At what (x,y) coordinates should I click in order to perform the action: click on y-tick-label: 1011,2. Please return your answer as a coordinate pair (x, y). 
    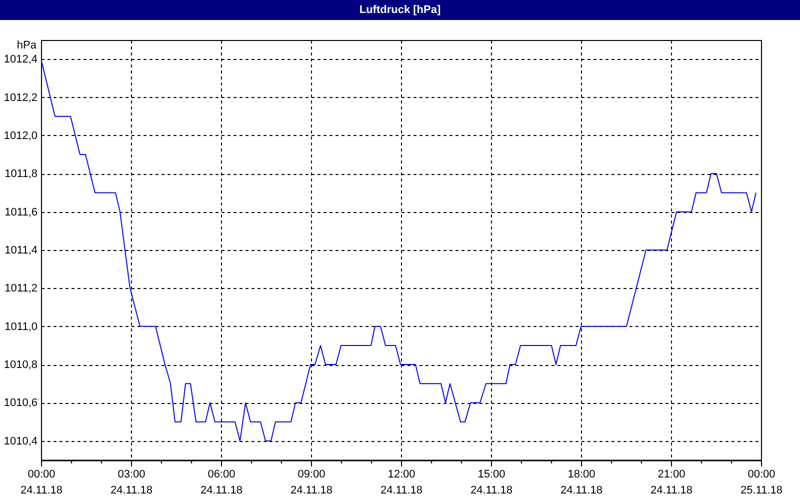
    Looking at the image, I should click on (21, 288).